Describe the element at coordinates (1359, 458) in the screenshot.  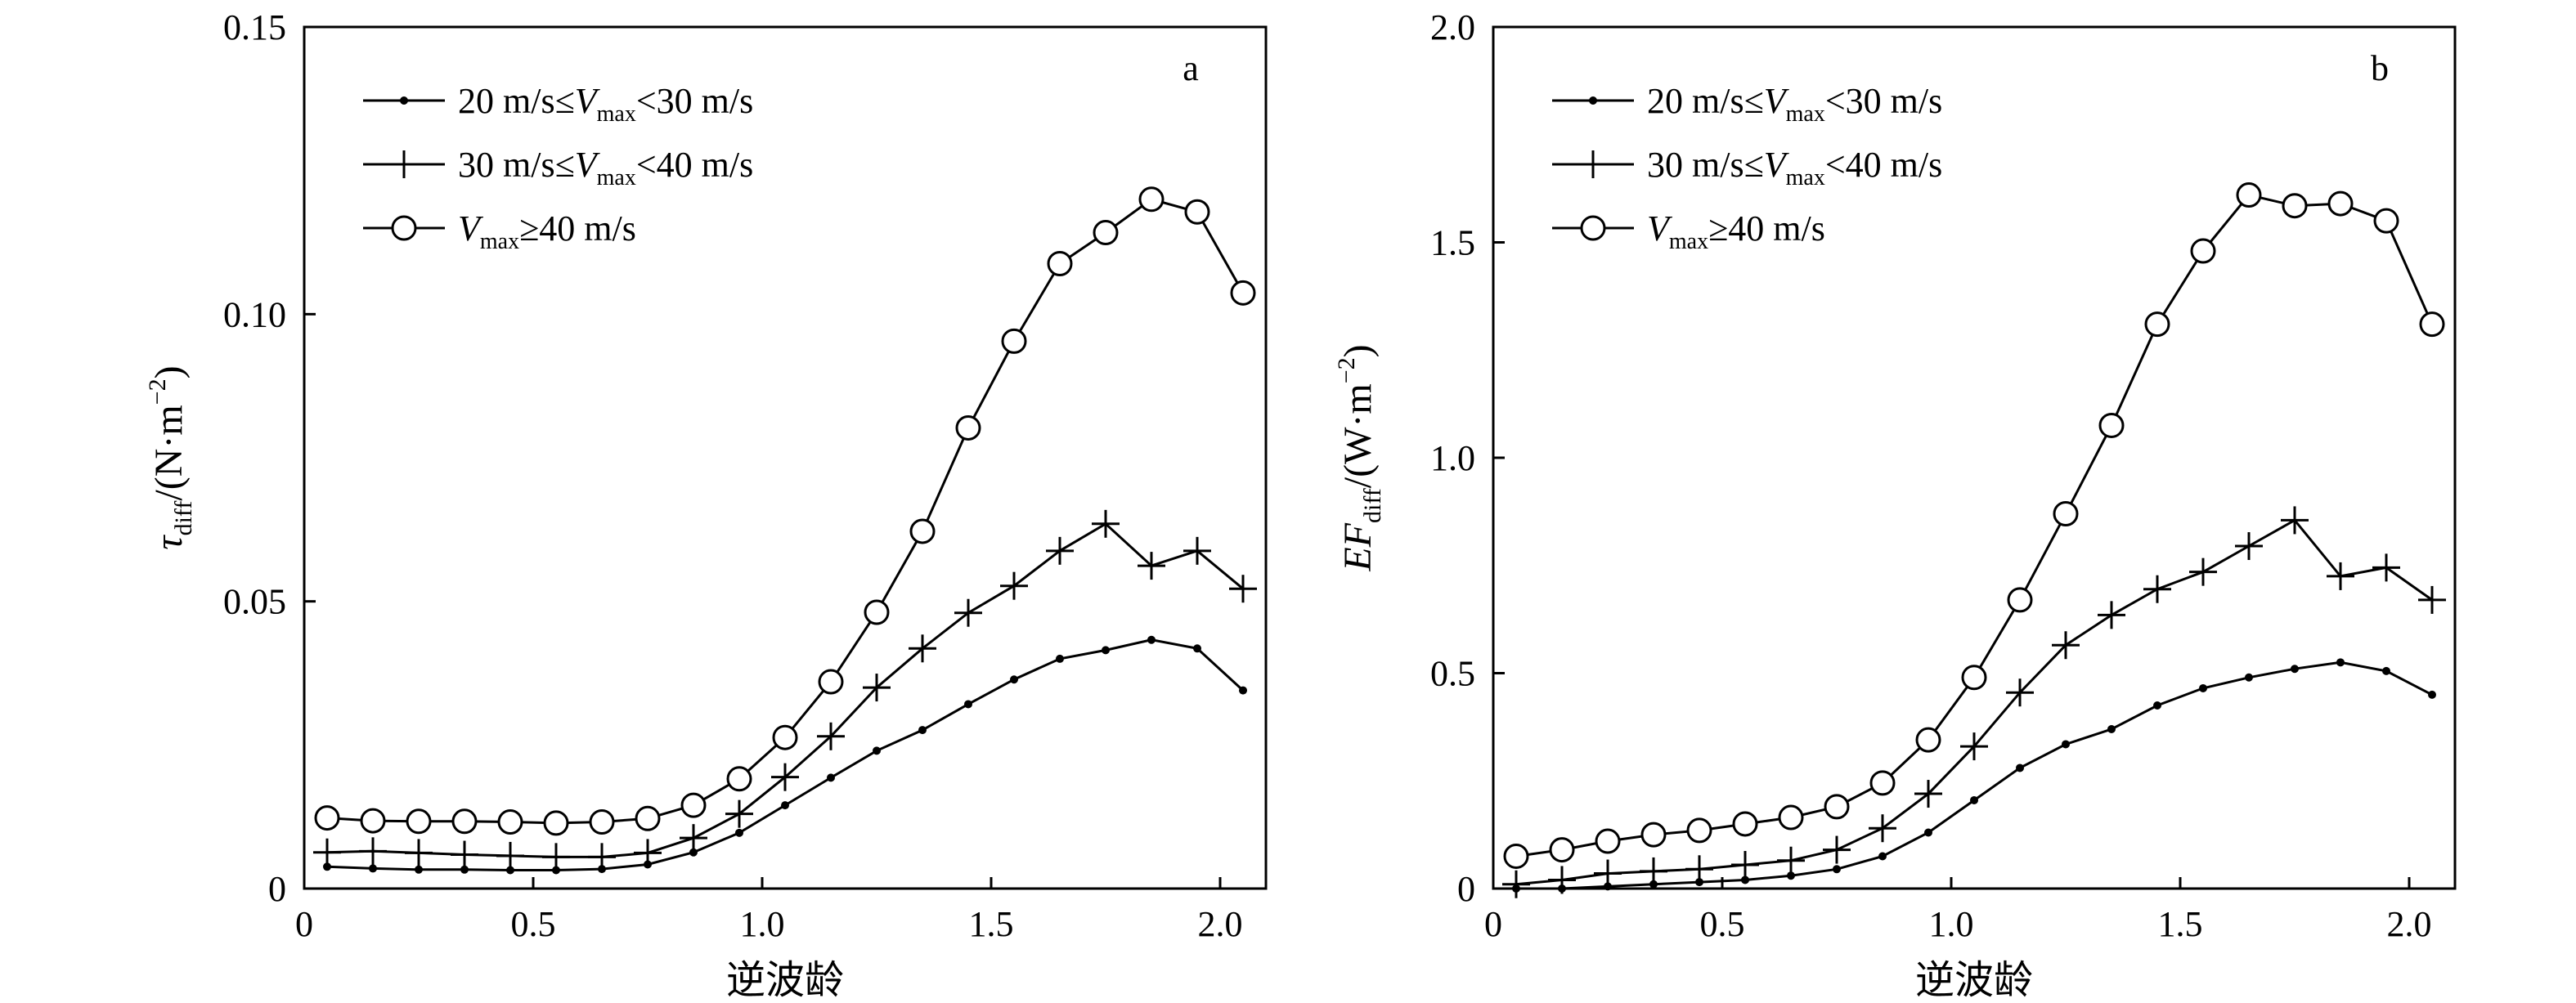
I see `y-axis-label: EFdiff/(W·m−2)` at that location.